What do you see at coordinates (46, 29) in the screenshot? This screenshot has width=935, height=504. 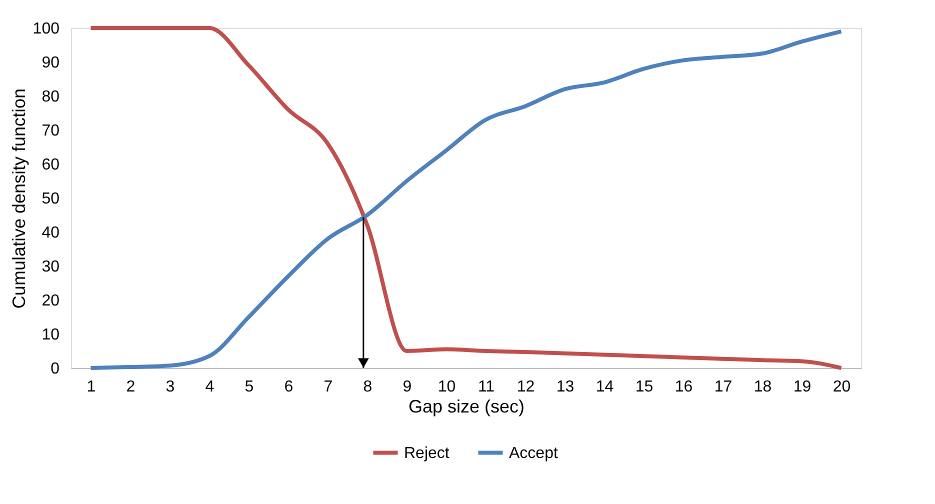 I see `y-tick-label: 100` at bounding box center [46, 29].